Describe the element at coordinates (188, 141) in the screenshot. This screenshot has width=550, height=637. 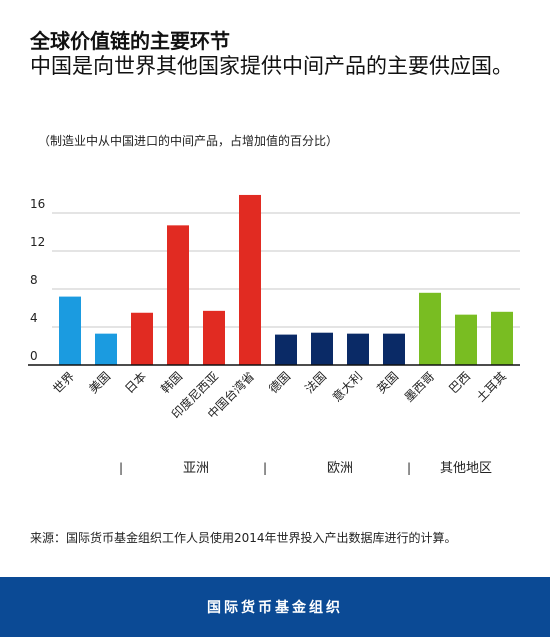
I see `unit-note: （制造业中从中国进口的中间产品，占增加值的百分比）` at that location.